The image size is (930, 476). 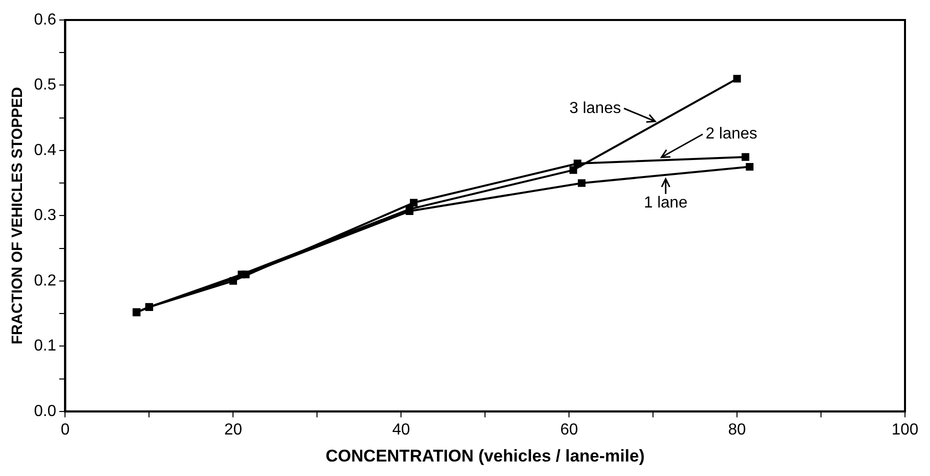 What do you see at coordinates (666, 203) in the screenshot?
I see `series-label: 1 lane` at bounding box center [666, 203].